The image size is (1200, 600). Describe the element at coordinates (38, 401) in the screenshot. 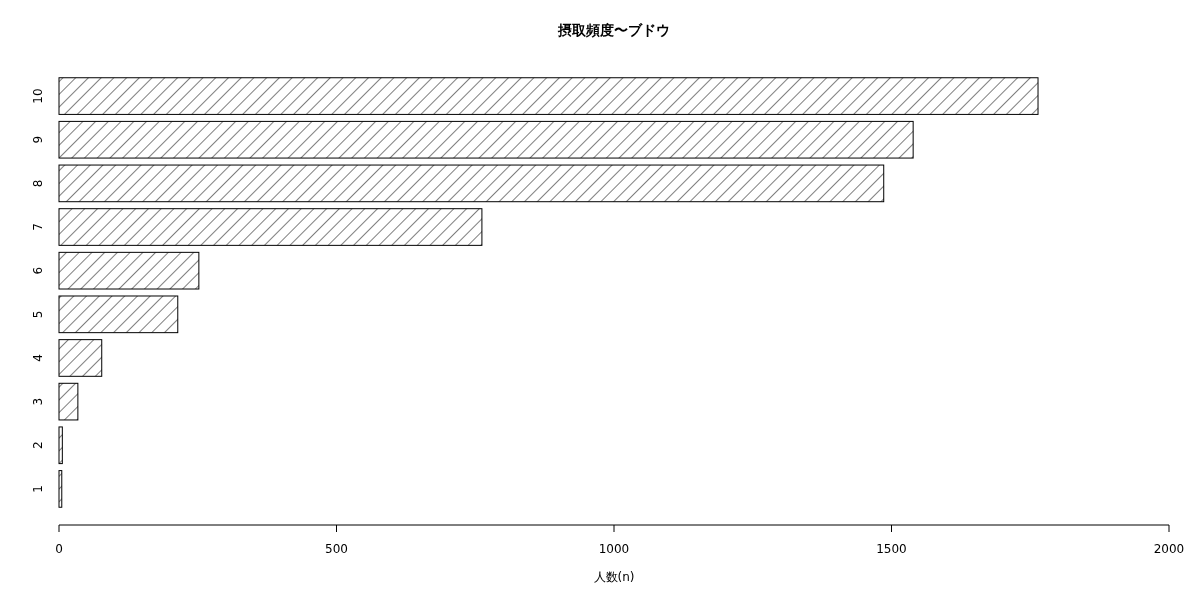

I see `y-tick-label: 3` at that location.